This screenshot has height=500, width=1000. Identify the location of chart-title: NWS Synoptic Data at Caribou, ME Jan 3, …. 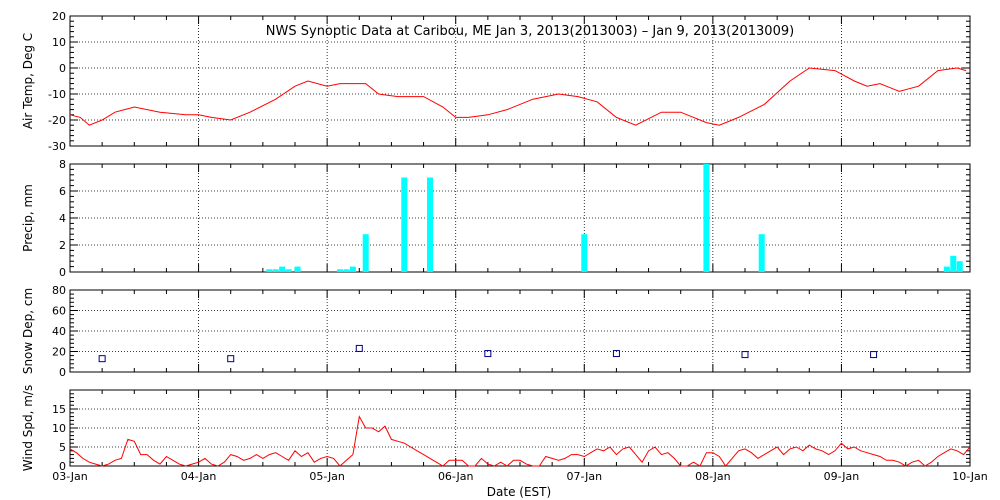
(530, 31).